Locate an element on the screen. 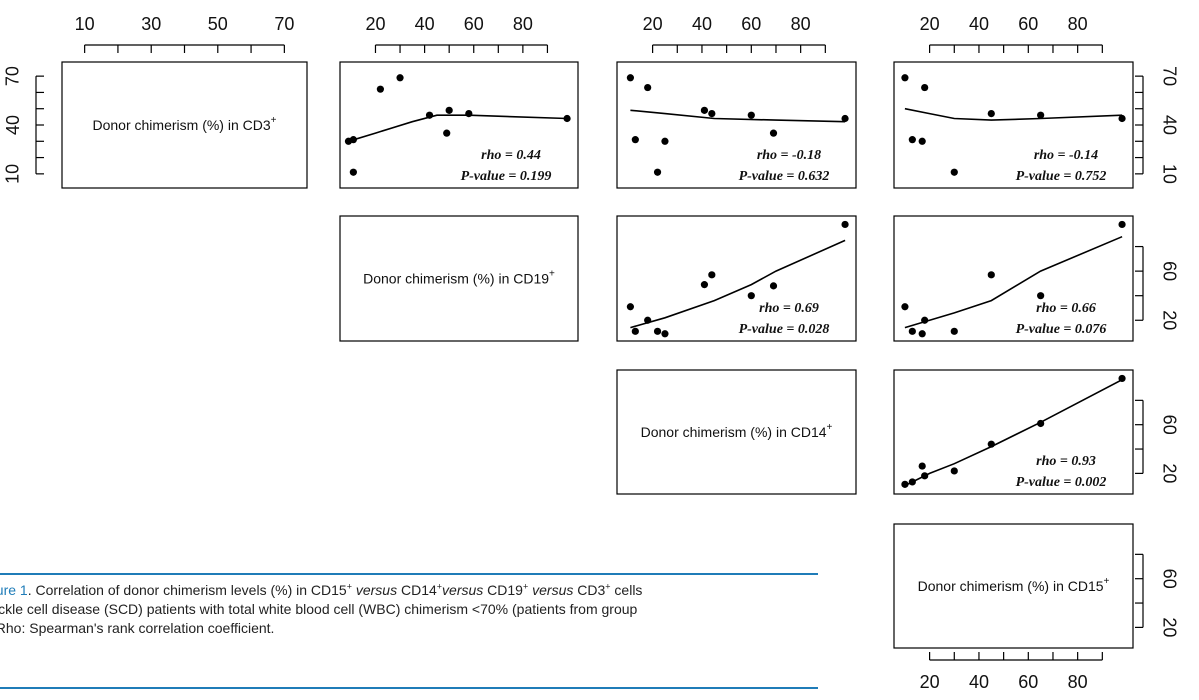 The width and height of the screenshot is (1199, 700). caption-sup-4: + is located at coordinates (608, 586).